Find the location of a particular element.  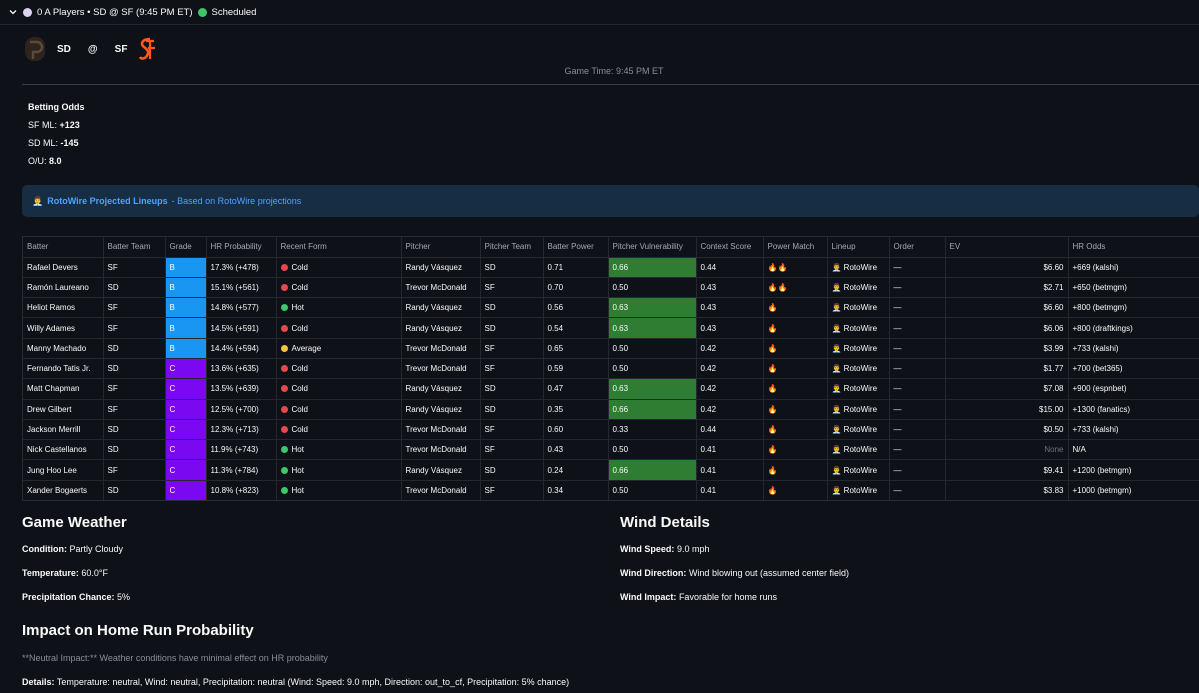

cell-power: 0.70 is located at coordinates (576, 288).